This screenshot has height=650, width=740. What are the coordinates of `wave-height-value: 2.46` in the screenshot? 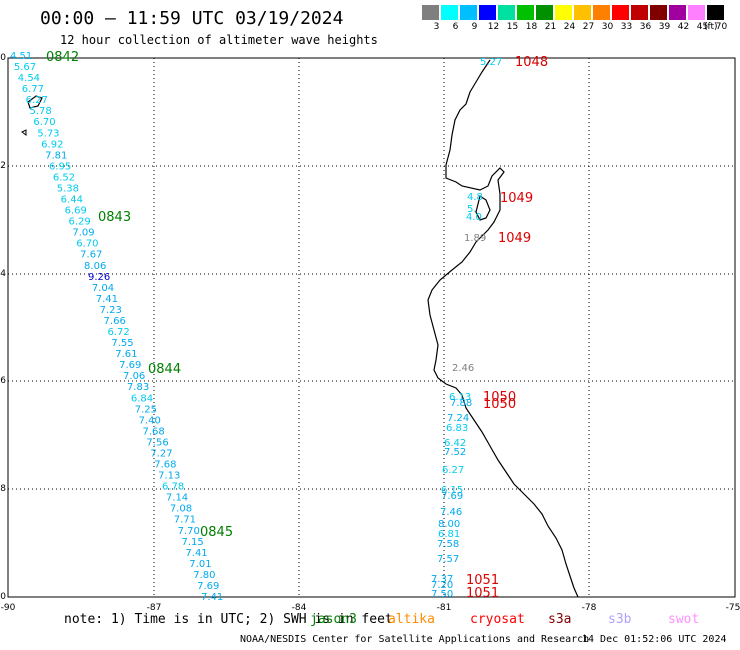 It's located at (463, 368).